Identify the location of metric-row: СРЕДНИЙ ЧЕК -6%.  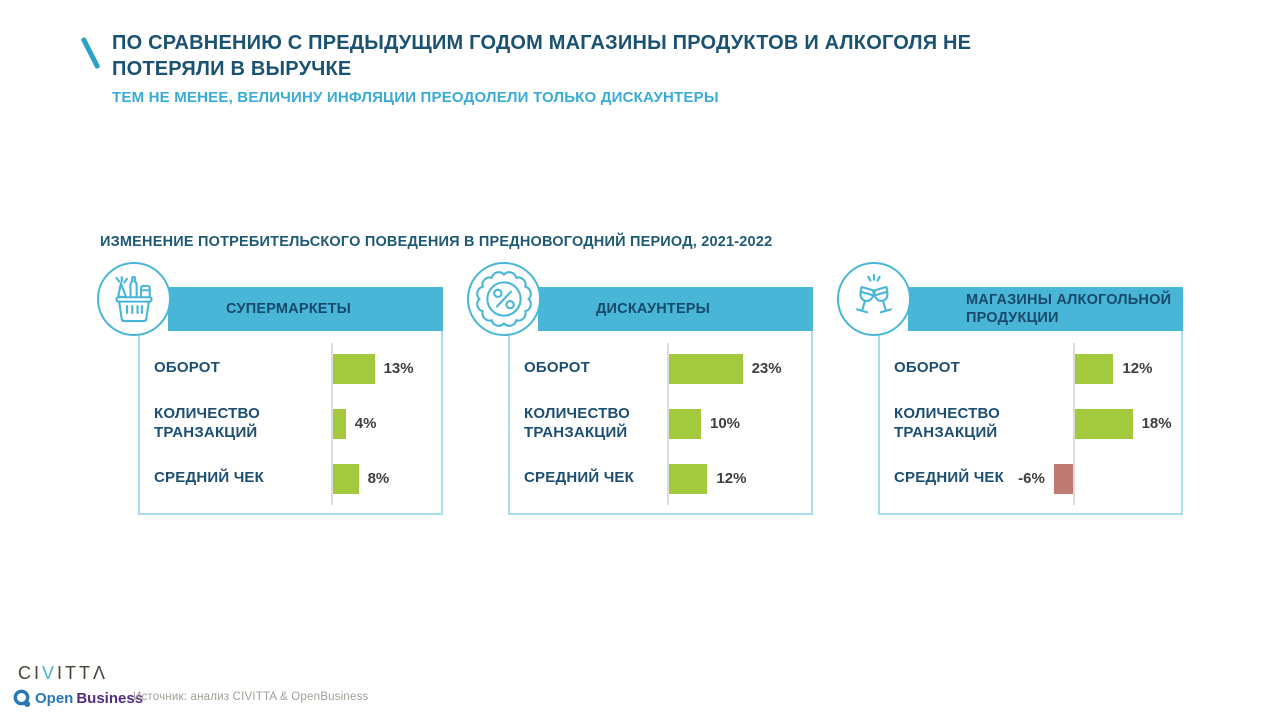
(1030, 478).